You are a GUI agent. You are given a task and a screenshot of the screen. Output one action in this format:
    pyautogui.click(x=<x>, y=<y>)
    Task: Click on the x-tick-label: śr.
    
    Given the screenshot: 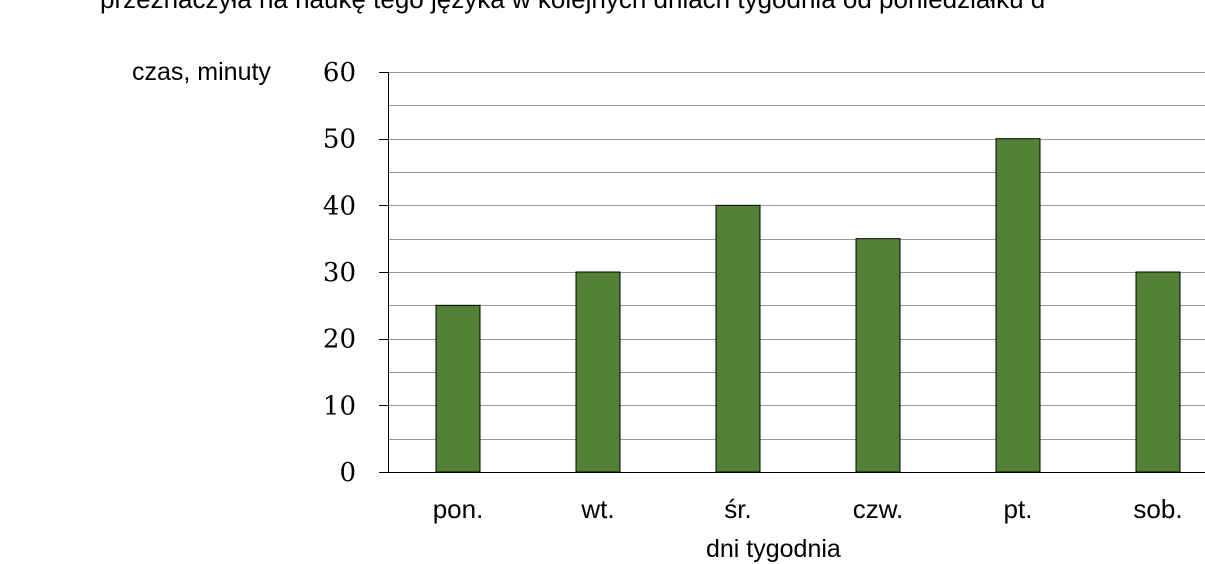 What is the action you would take?
    pyautogui.click(x=737, y=509)
    